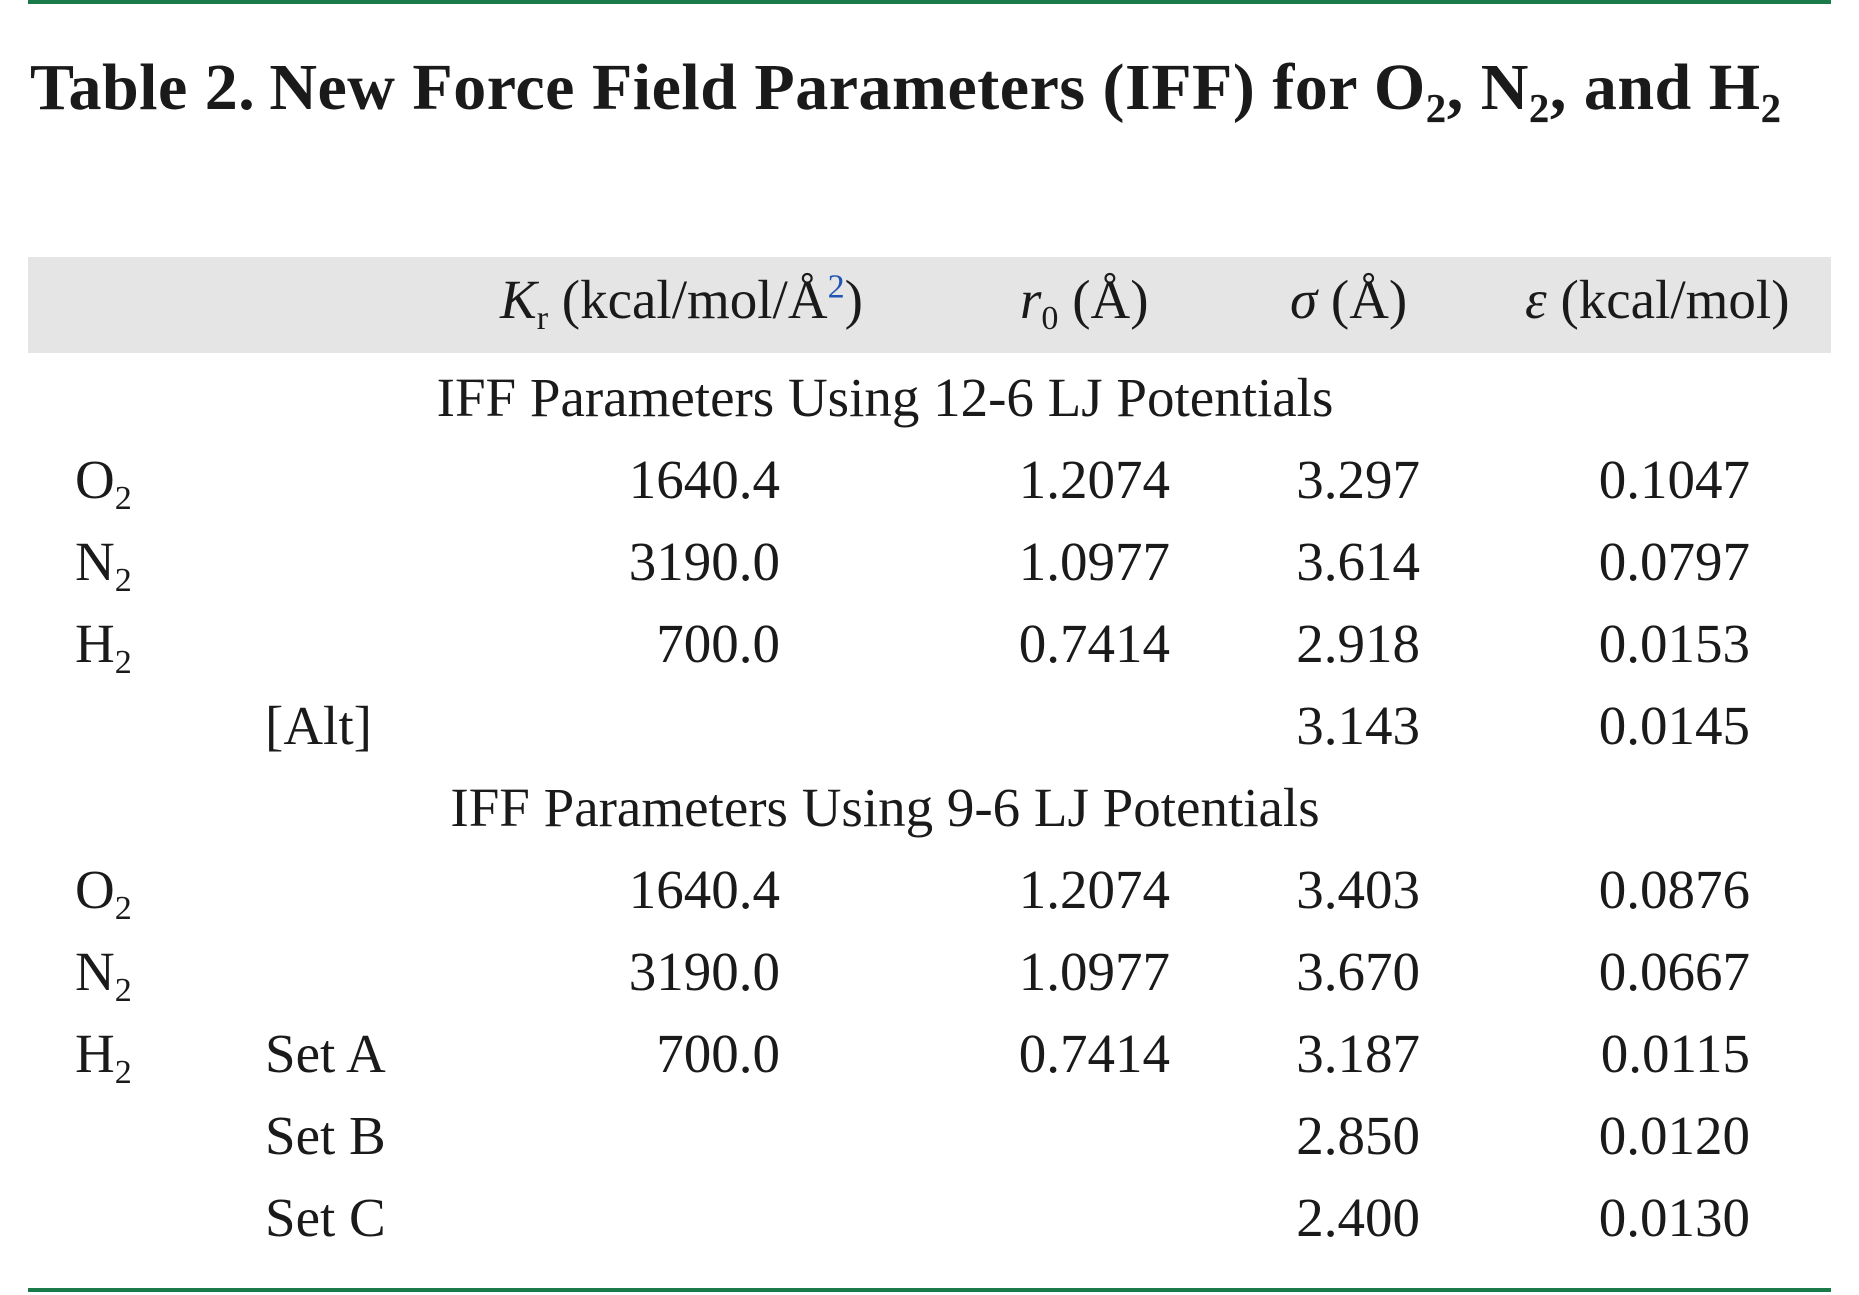 The image size is (1859, 1295). What do you see at coordinates (688, 299) in the screenshot?
I see `kr-unit: (kcal/mol/Å` at bounding box center [688, 299].